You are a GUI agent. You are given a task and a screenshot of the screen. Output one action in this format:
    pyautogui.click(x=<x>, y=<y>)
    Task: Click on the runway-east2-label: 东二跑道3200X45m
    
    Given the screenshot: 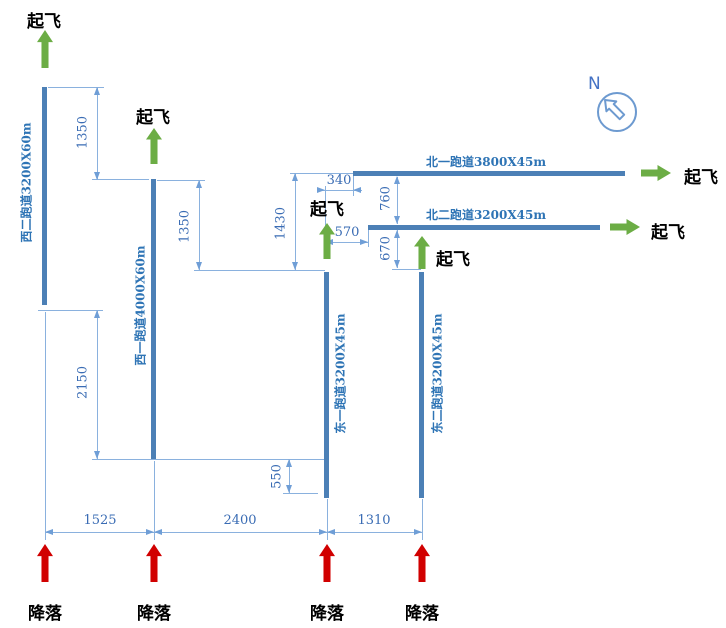 What is the action you would take?
    pyautogui.click(x=437, y=373)
    